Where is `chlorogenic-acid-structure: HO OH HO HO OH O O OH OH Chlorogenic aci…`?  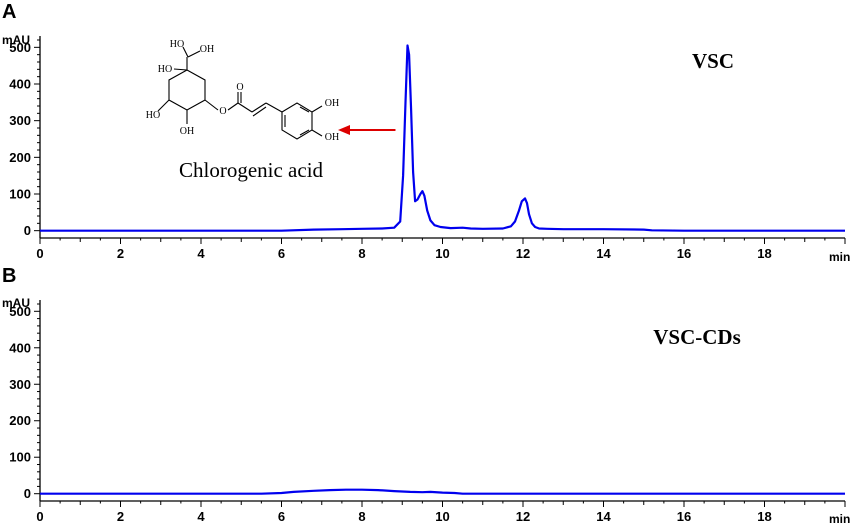 chlorogenic-acid-structure: HO OH HO HO OH O O OH OH Chlorogenic aci… is located at coordinates (242, 110).